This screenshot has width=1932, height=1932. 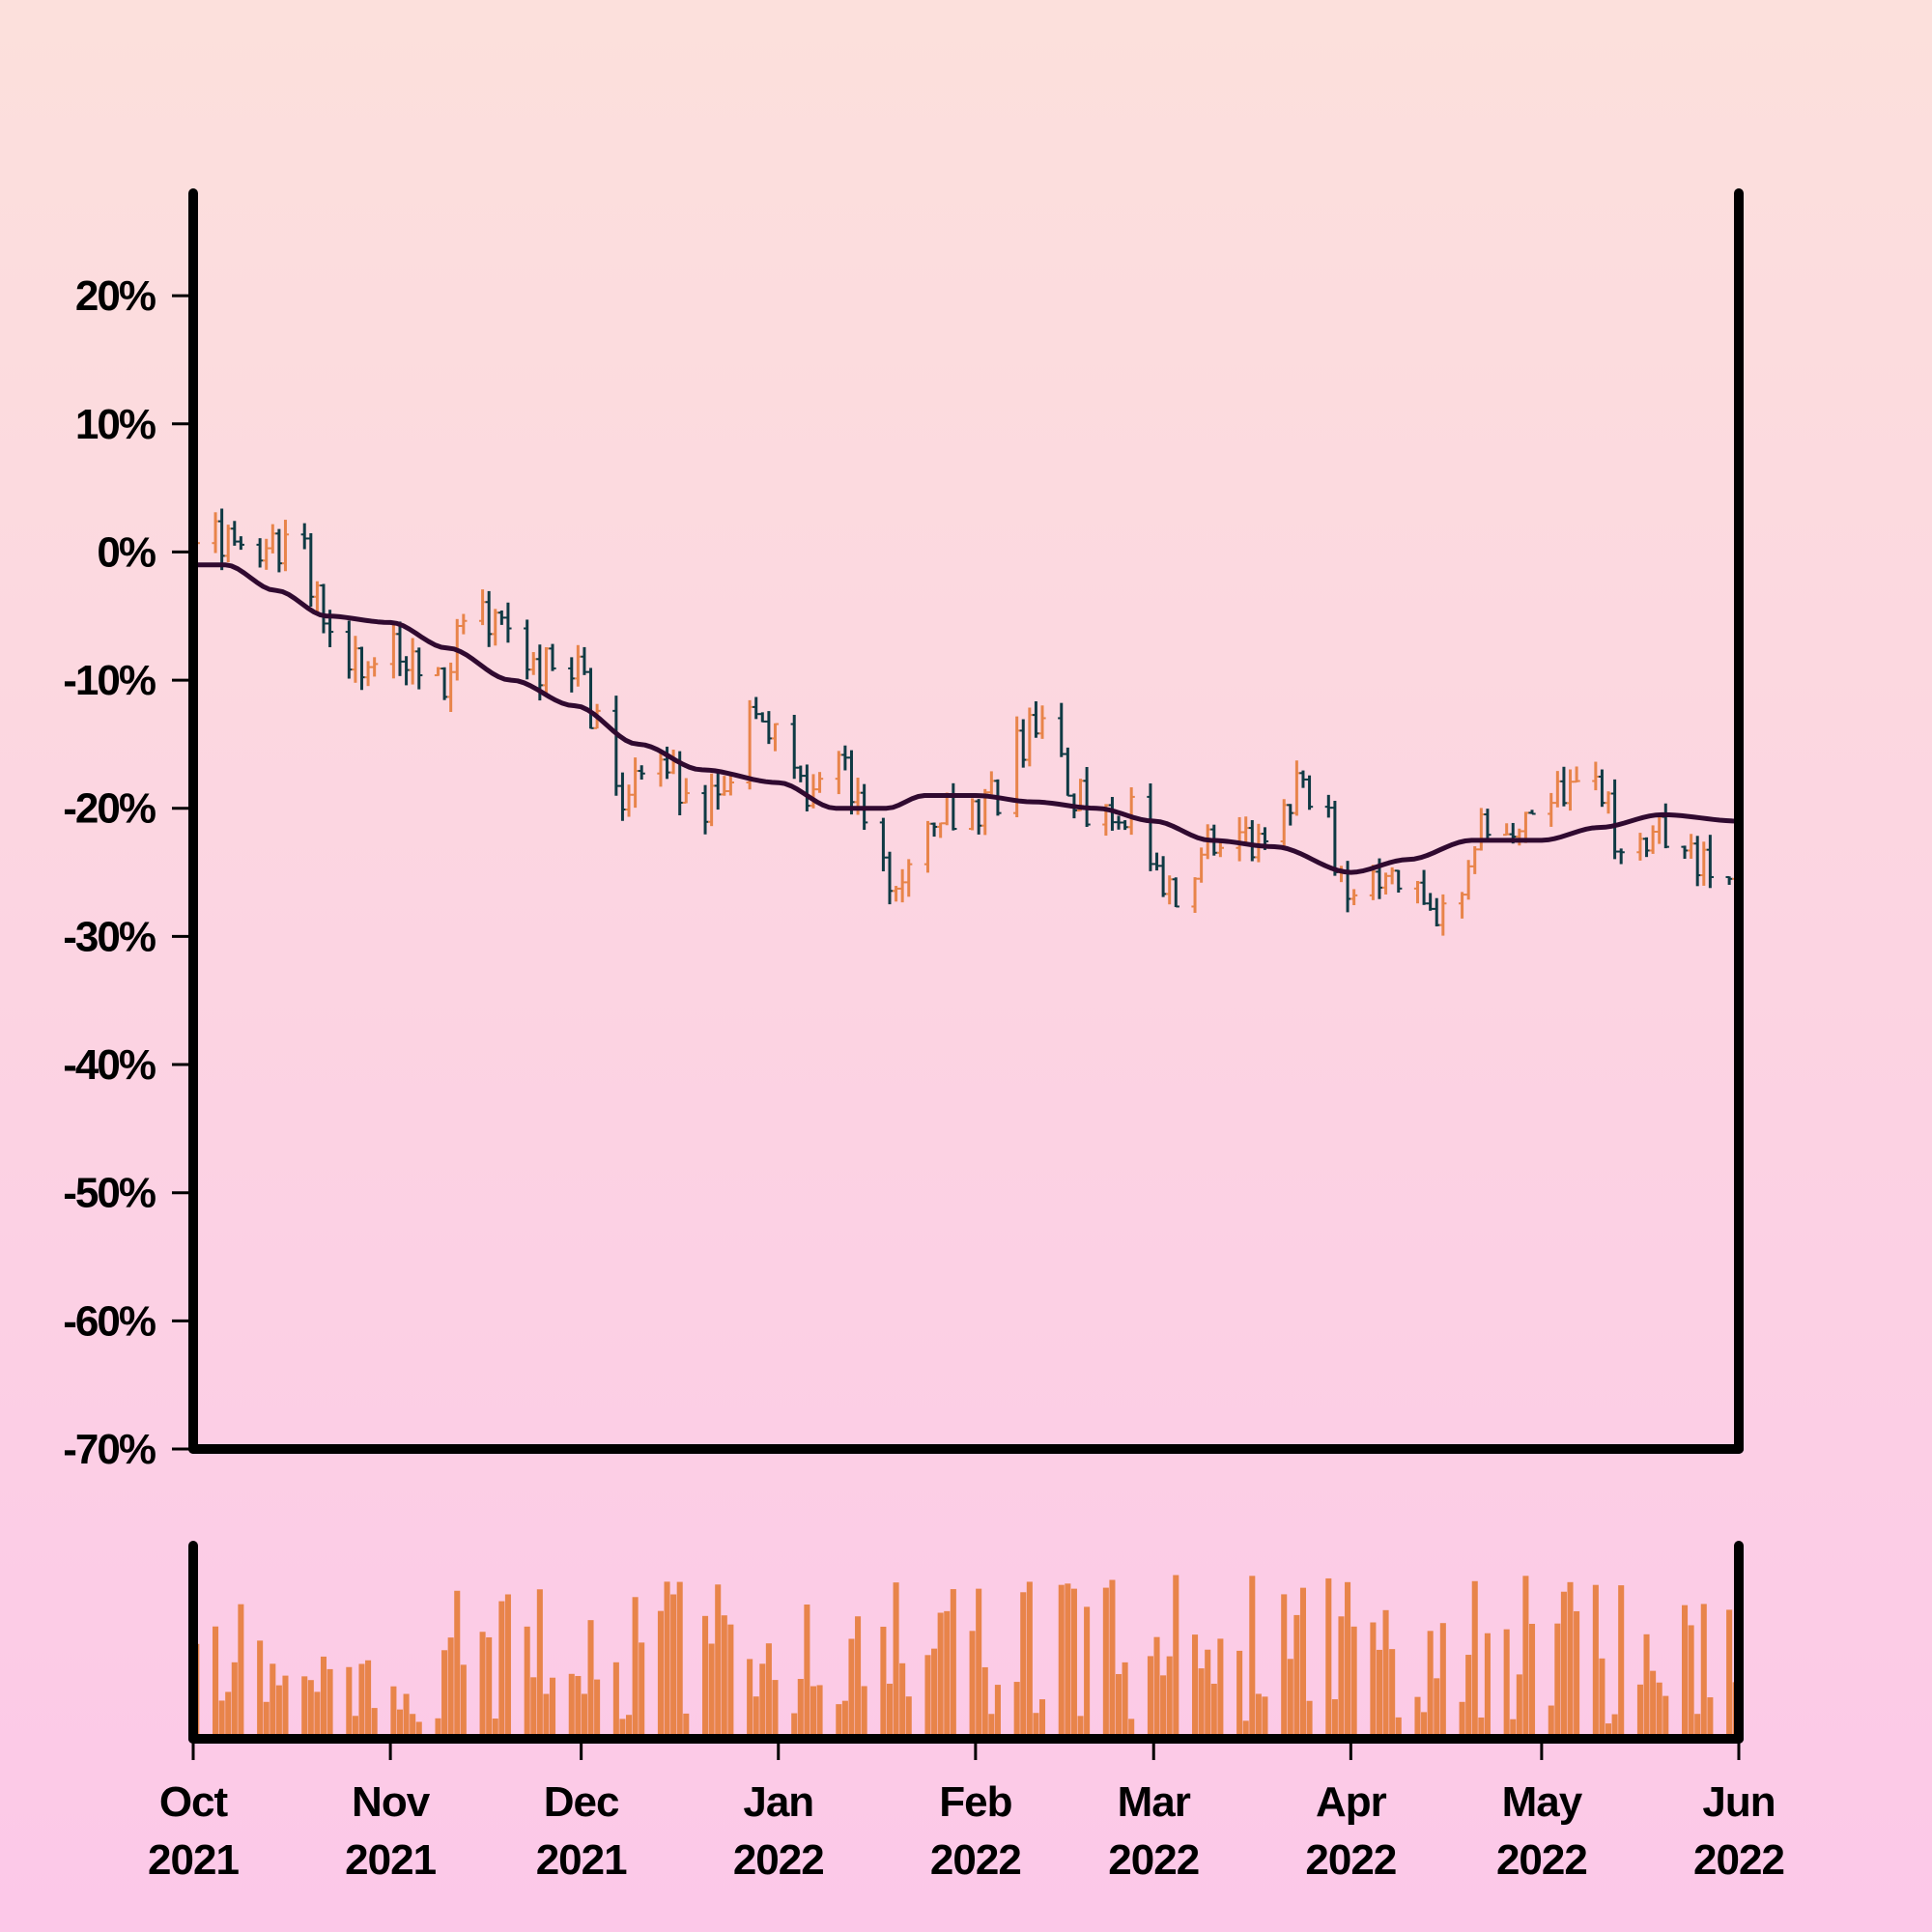 What do you see at coordinates (128, 872) in the screenshot?
I see `y-axis-ticks: 20% 10% 0% -10% -20% -30% -40% -50% -60% -70%` at bounding box center [128, 872].